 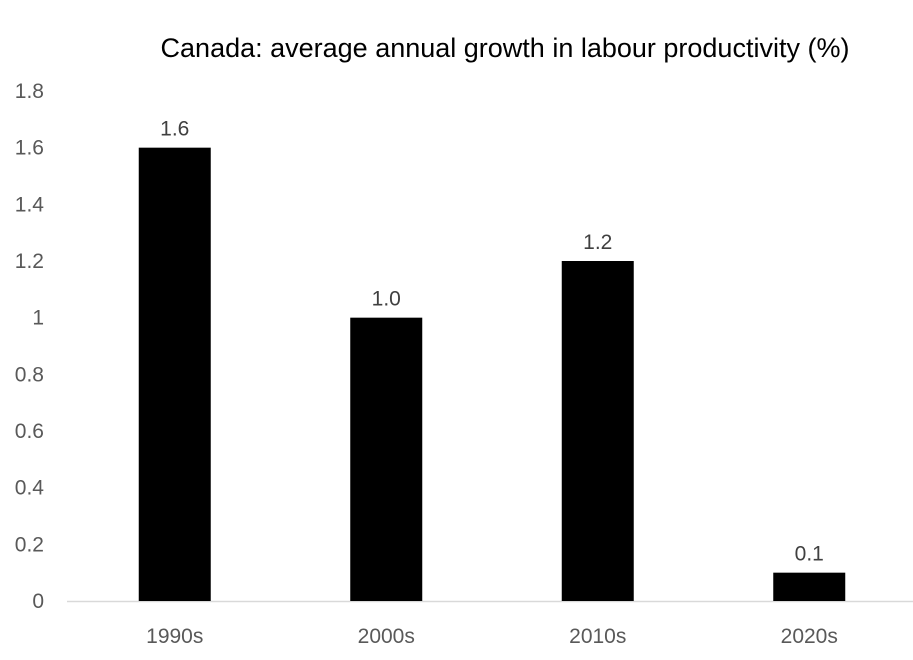 What do you see at coordinates (29, 148) in the screenshot?
I see `y-tick-label: 1.6` at bounding box center [29, 148].